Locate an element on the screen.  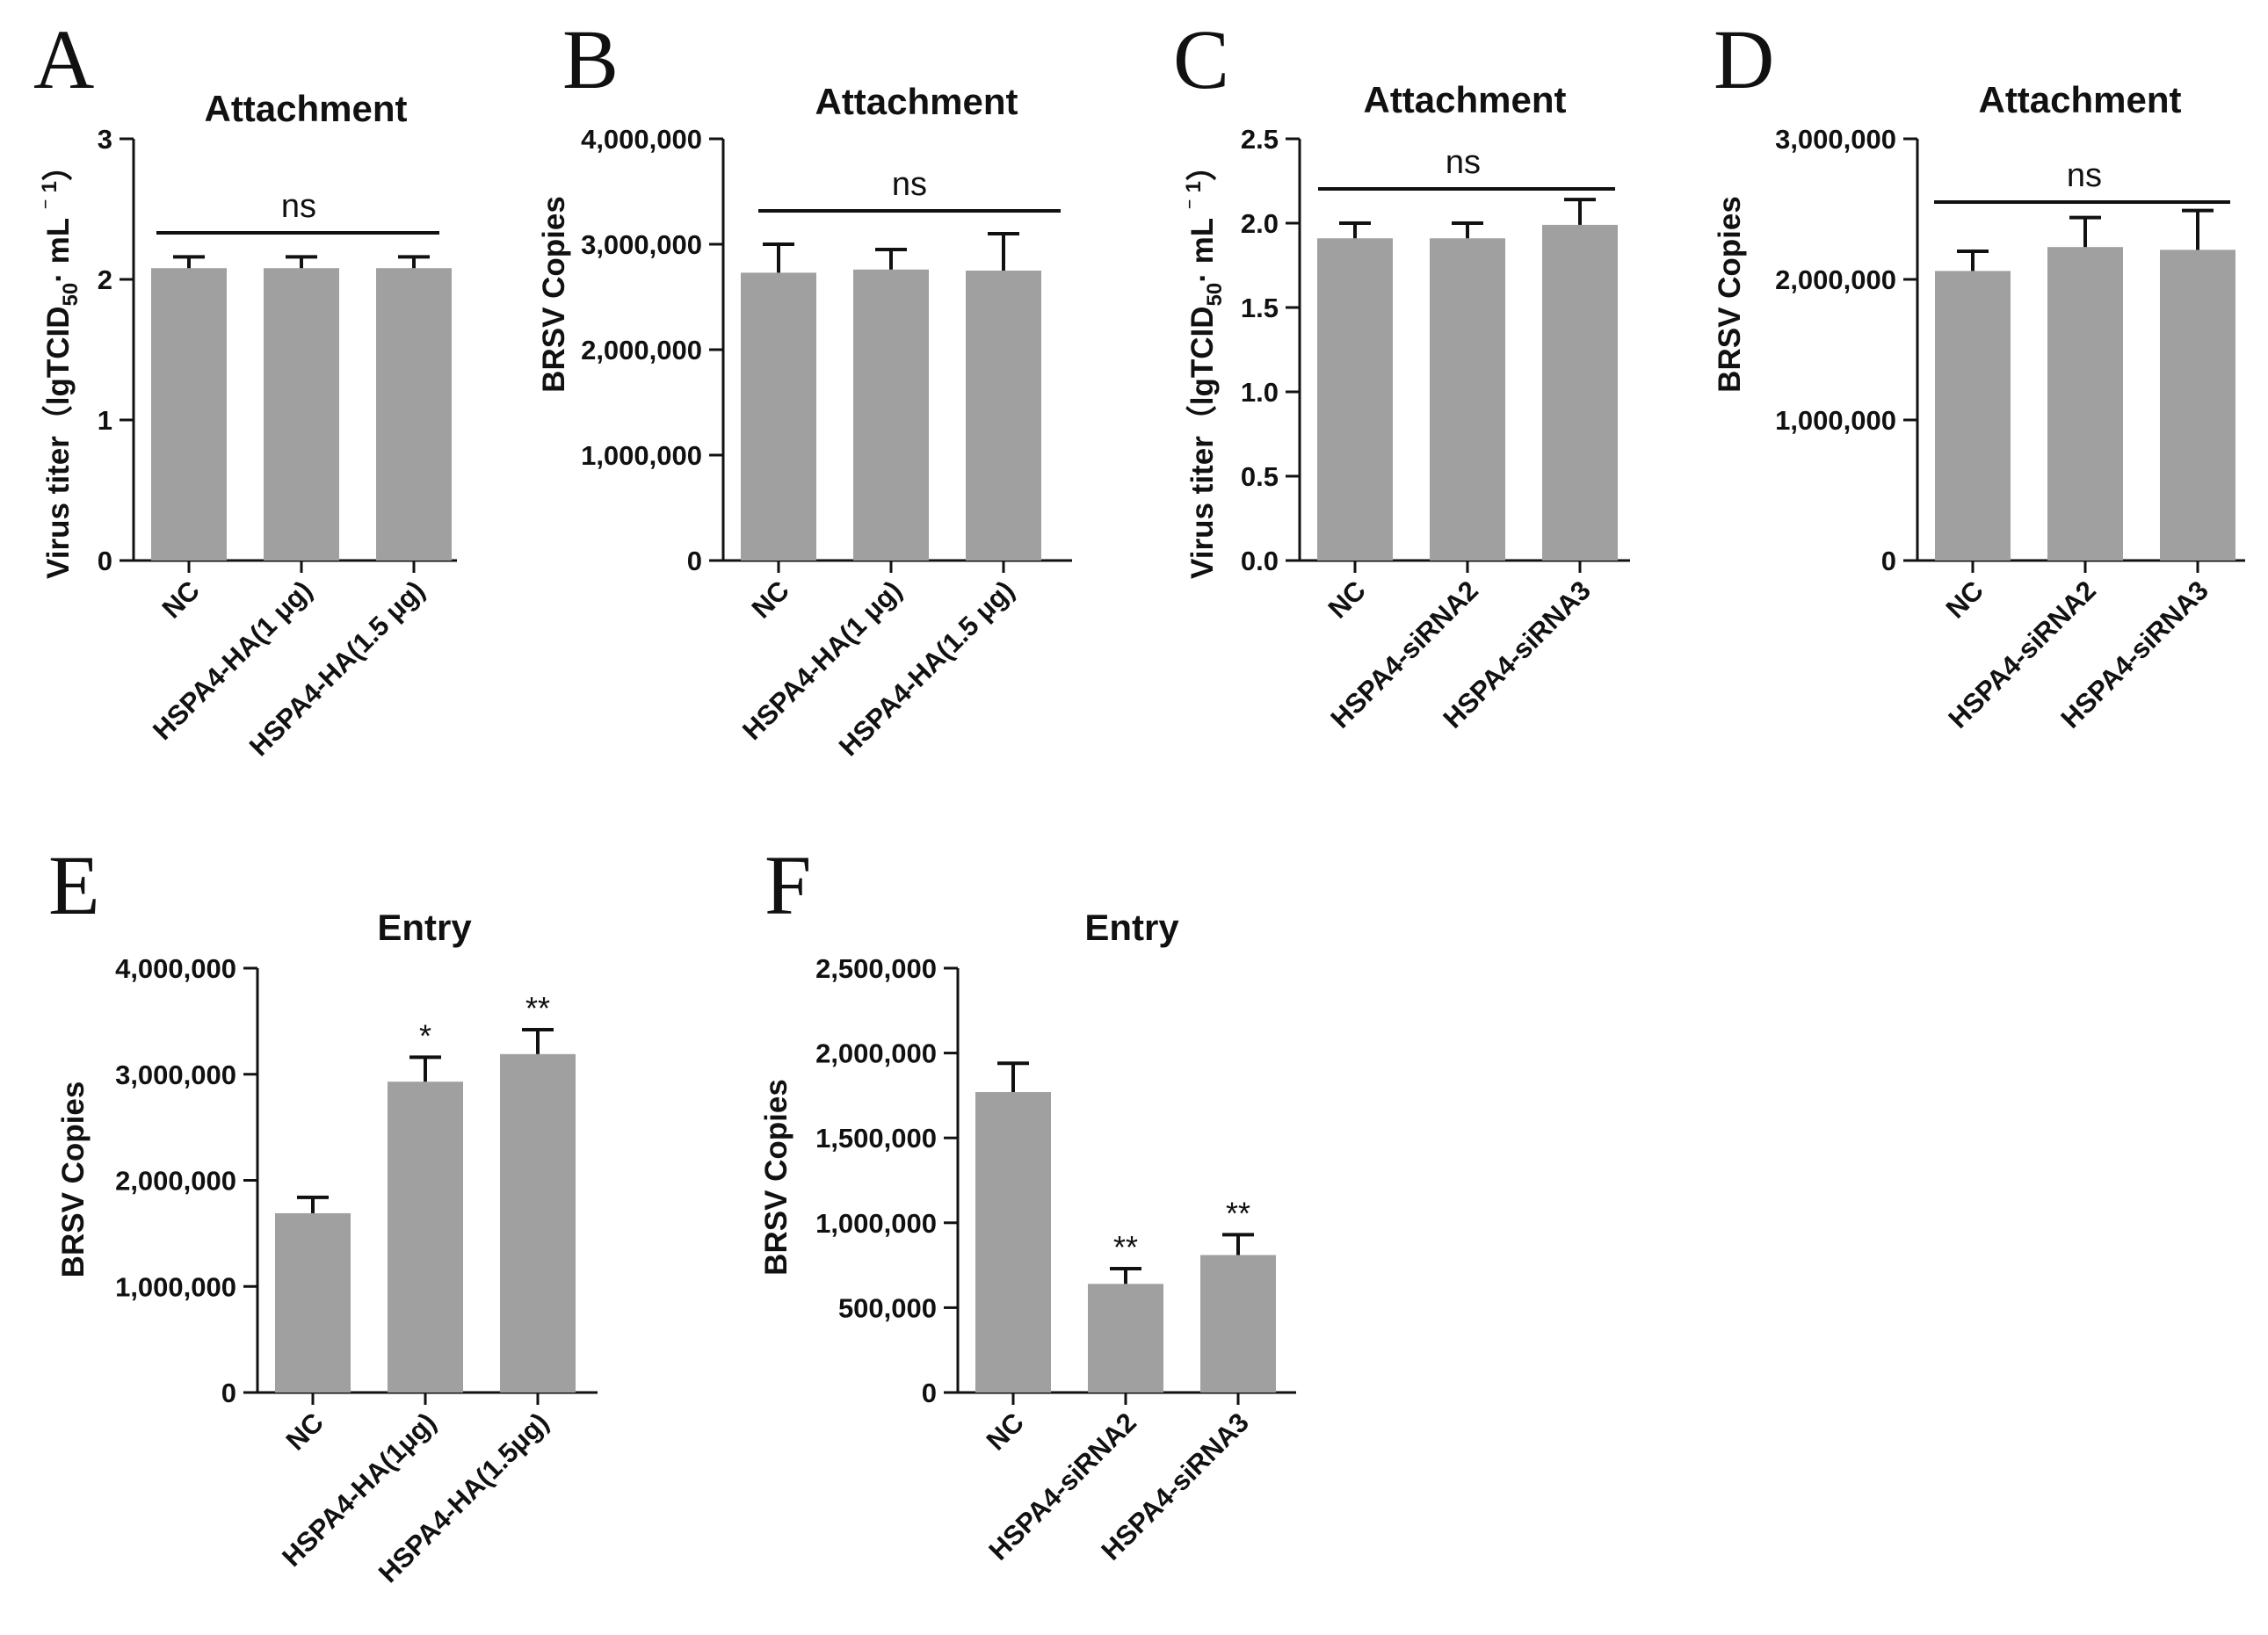
y-tick-label: 2.0 is located at coordinates (1260, 223).